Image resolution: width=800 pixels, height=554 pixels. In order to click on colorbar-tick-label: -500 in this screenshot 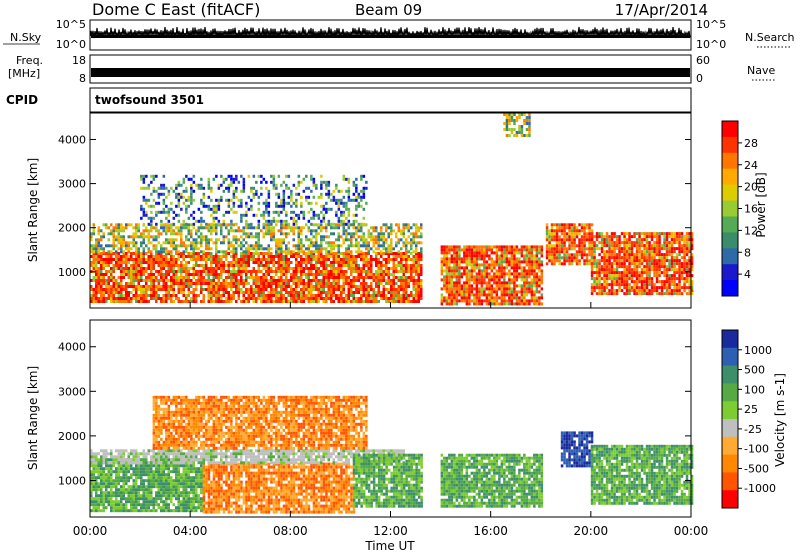, I will do `click(756, 468)`.